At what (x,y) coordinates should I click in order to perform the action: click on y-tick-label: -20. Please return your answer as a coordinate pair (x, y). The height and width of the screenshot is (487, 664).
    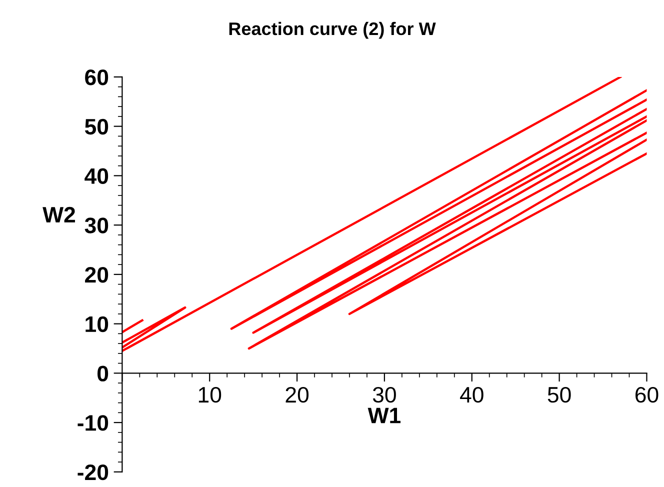
    Looking at the image, I should click on (93, 472).